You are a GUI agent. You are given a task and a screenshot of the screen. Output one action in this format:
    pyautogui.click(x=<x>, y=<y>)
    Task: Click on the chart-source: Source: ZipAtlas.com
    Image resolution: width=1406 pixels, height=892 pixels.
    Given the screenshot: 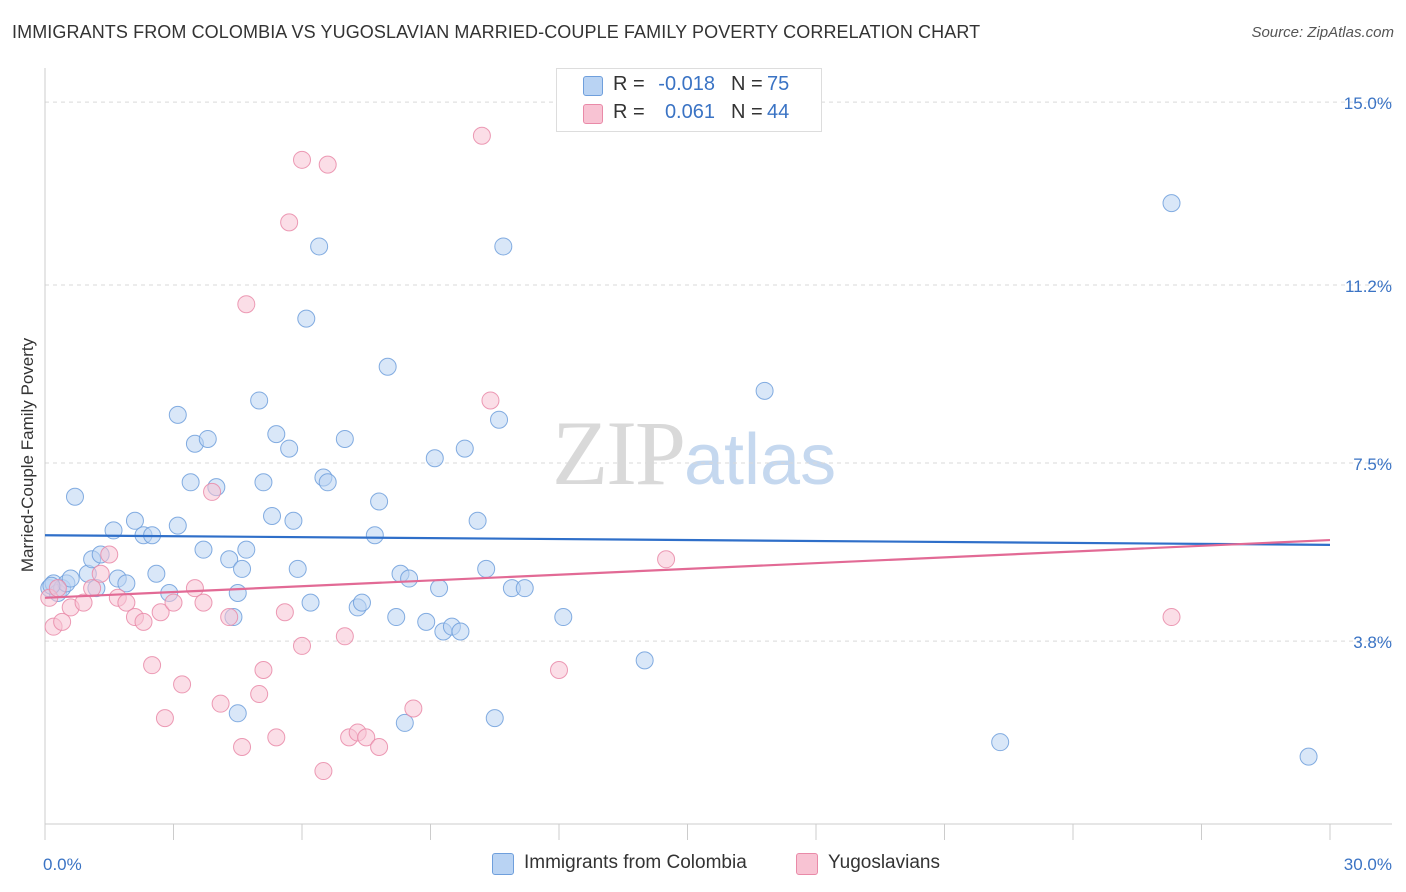 What is the action you would take?
    pyautogui.click(x=1322, y=32)
    